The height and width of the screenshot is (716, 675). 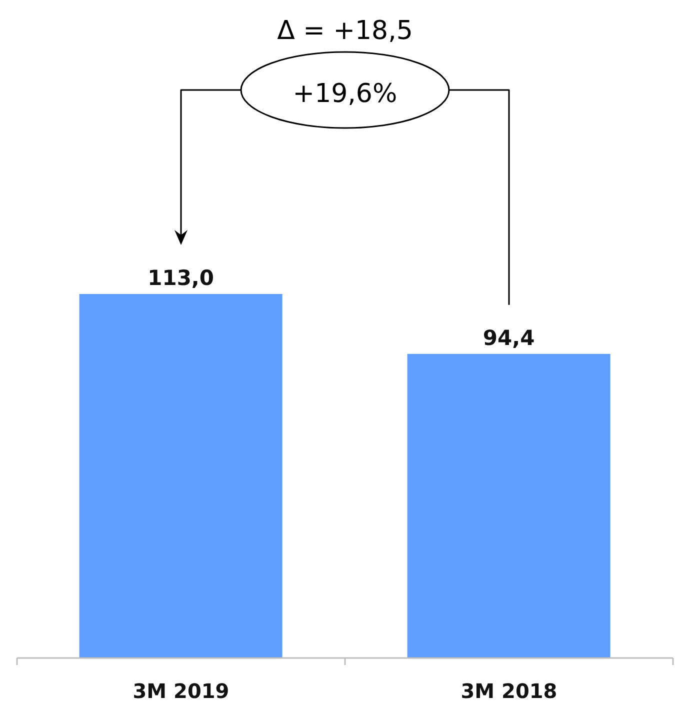 I want to click on data-label: 94,4, so click(x=508, y=338).